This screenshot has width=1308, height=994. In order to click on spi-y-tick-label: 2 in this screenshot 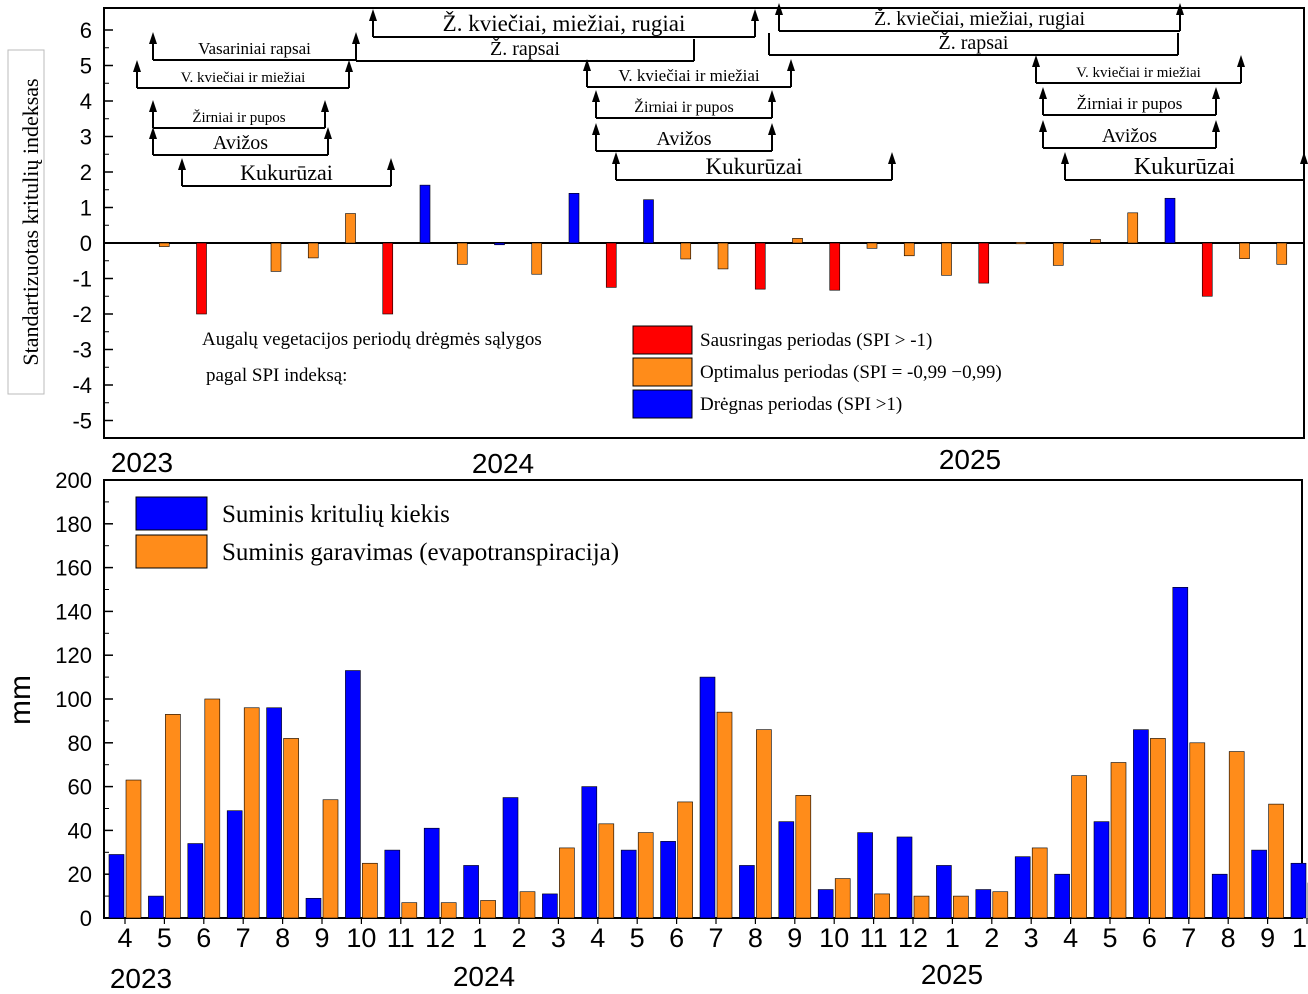, I will do `click(86, 172)`.